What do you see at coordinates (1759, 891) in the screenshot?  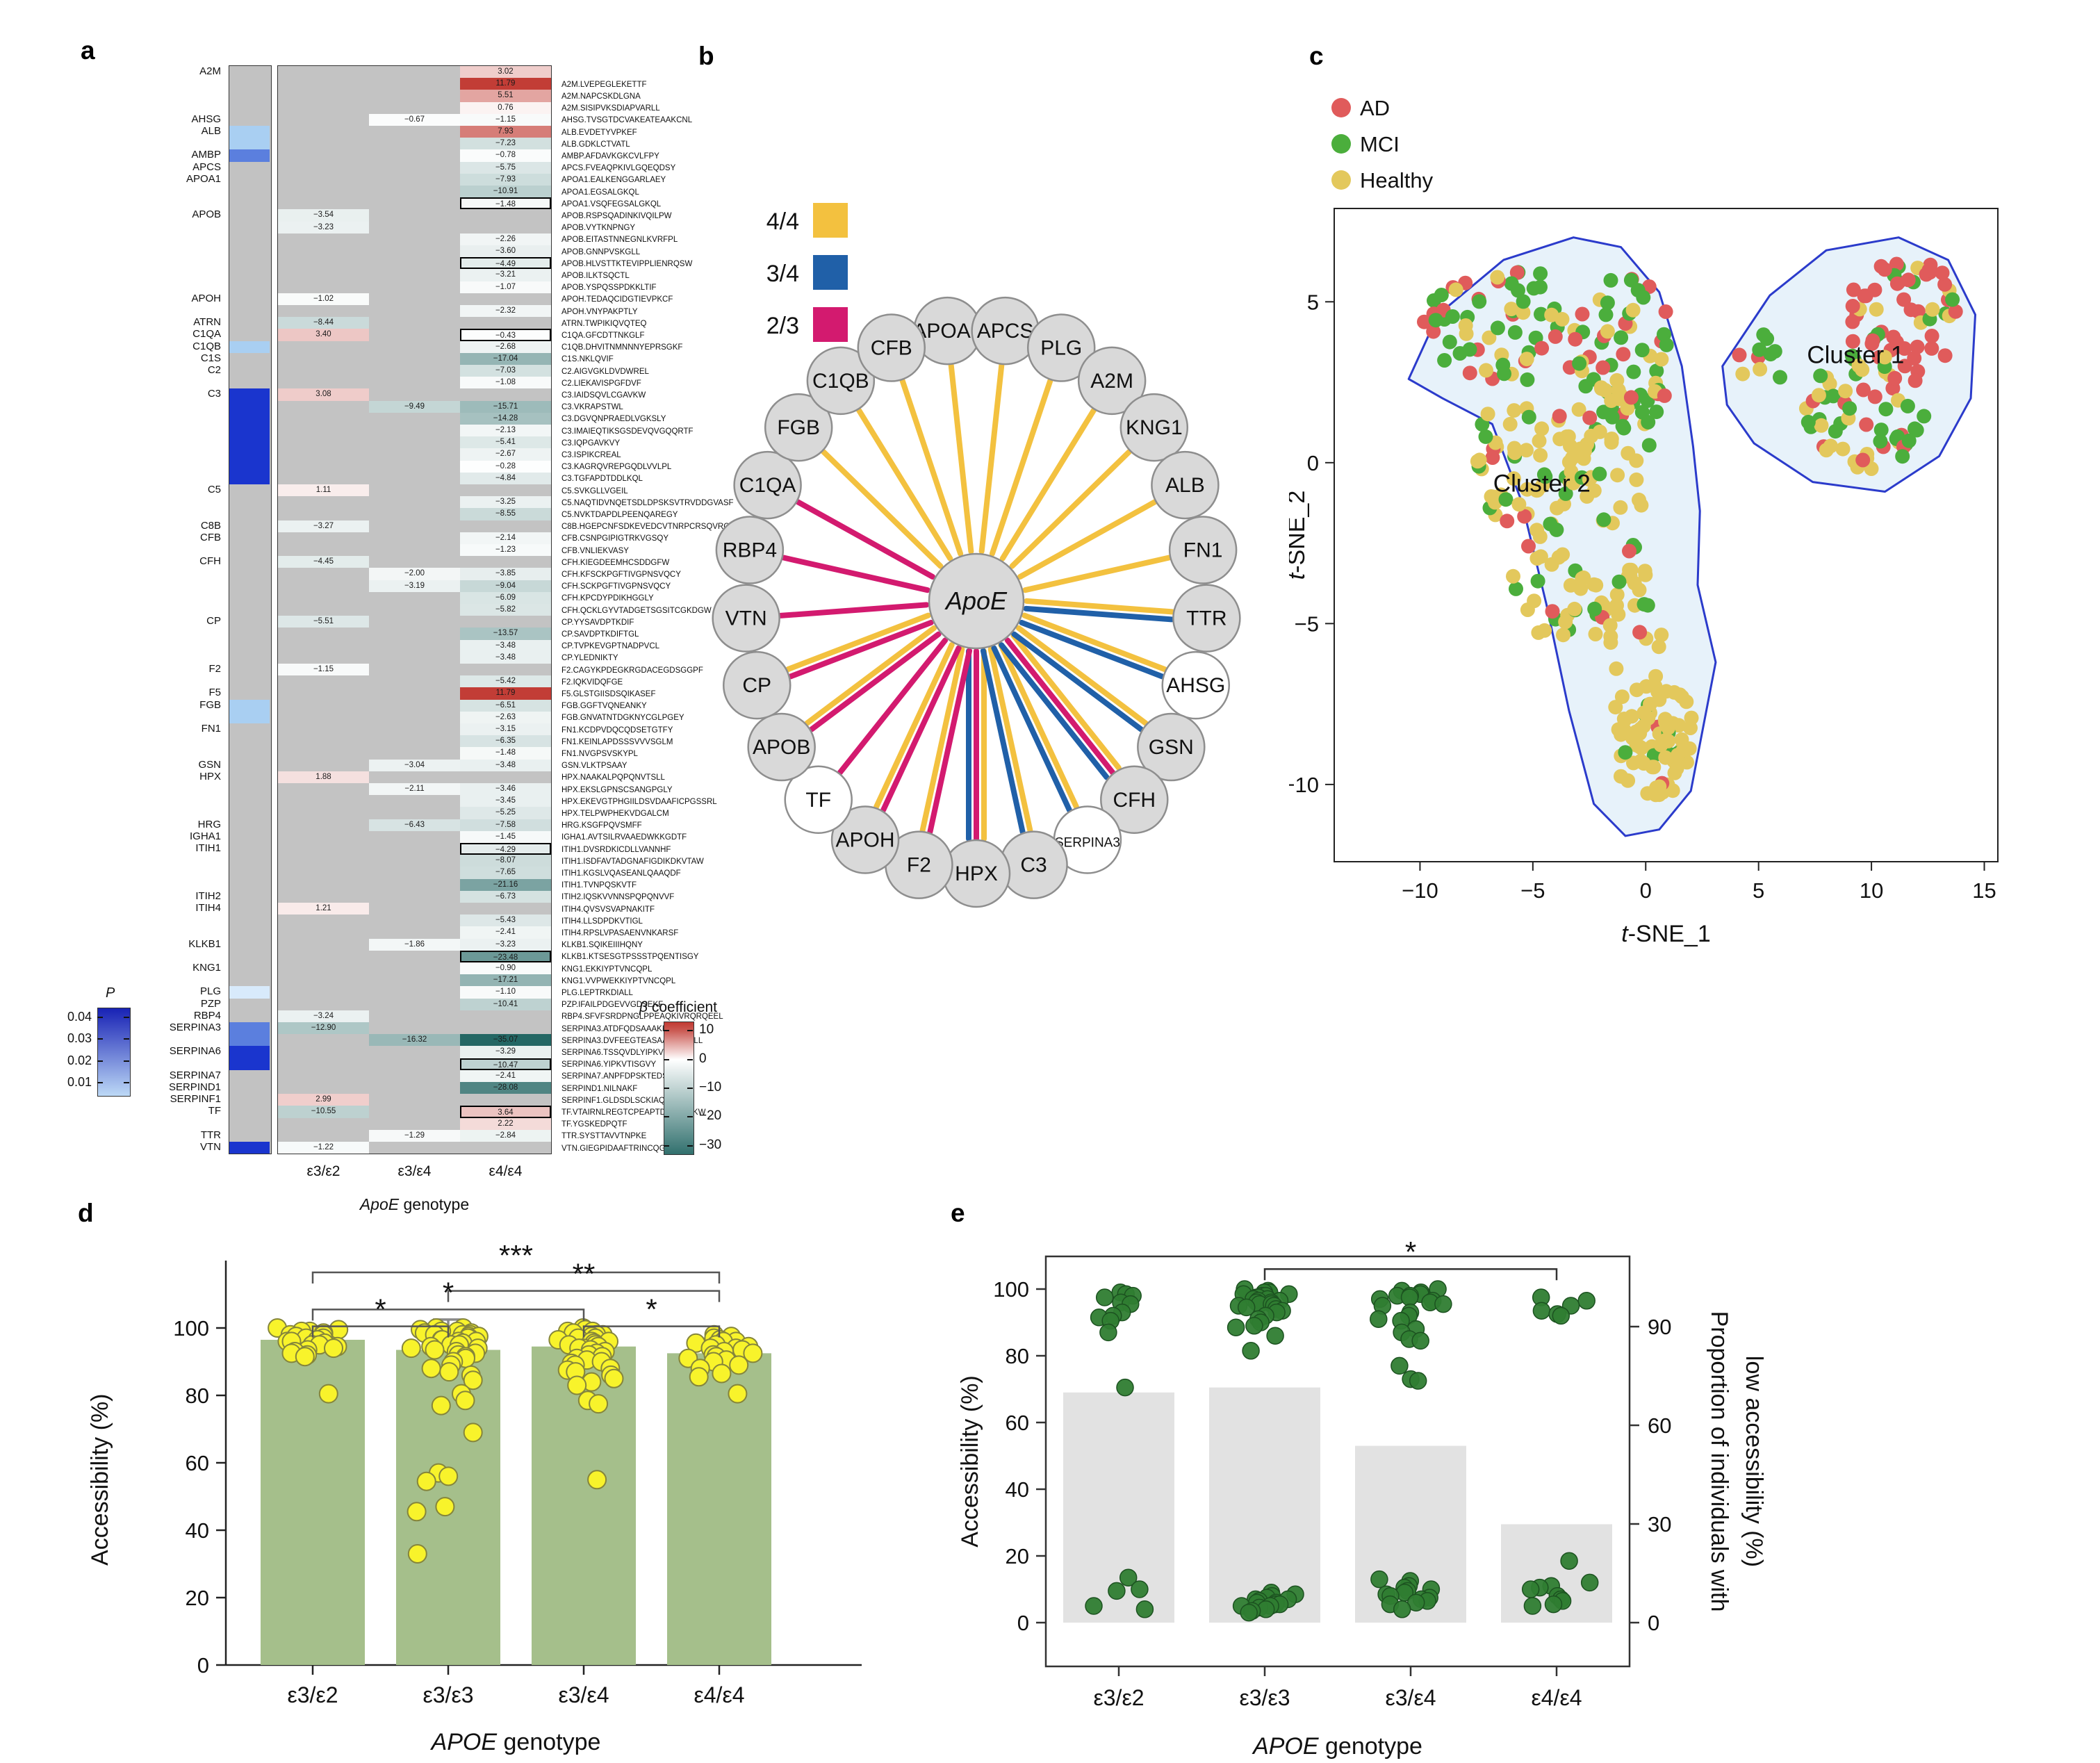 I see `x-tick-label: 5` at bounding box center [1759, 891].